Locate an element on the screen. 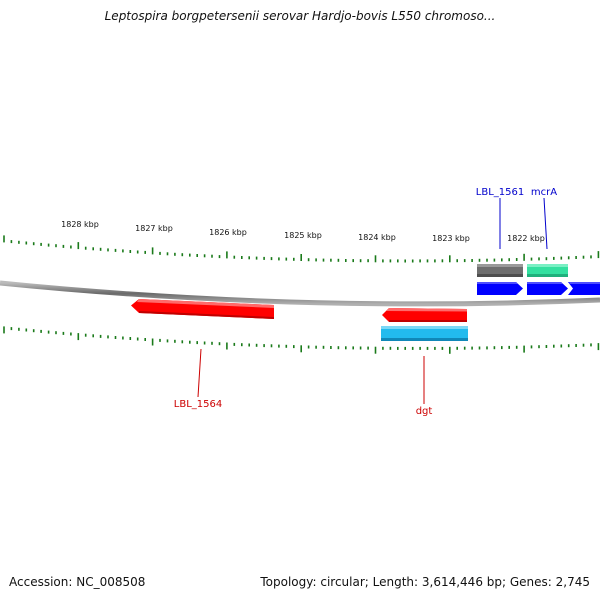  tick-label-1823: 1823 kbp is located at coordinates (451, 238).